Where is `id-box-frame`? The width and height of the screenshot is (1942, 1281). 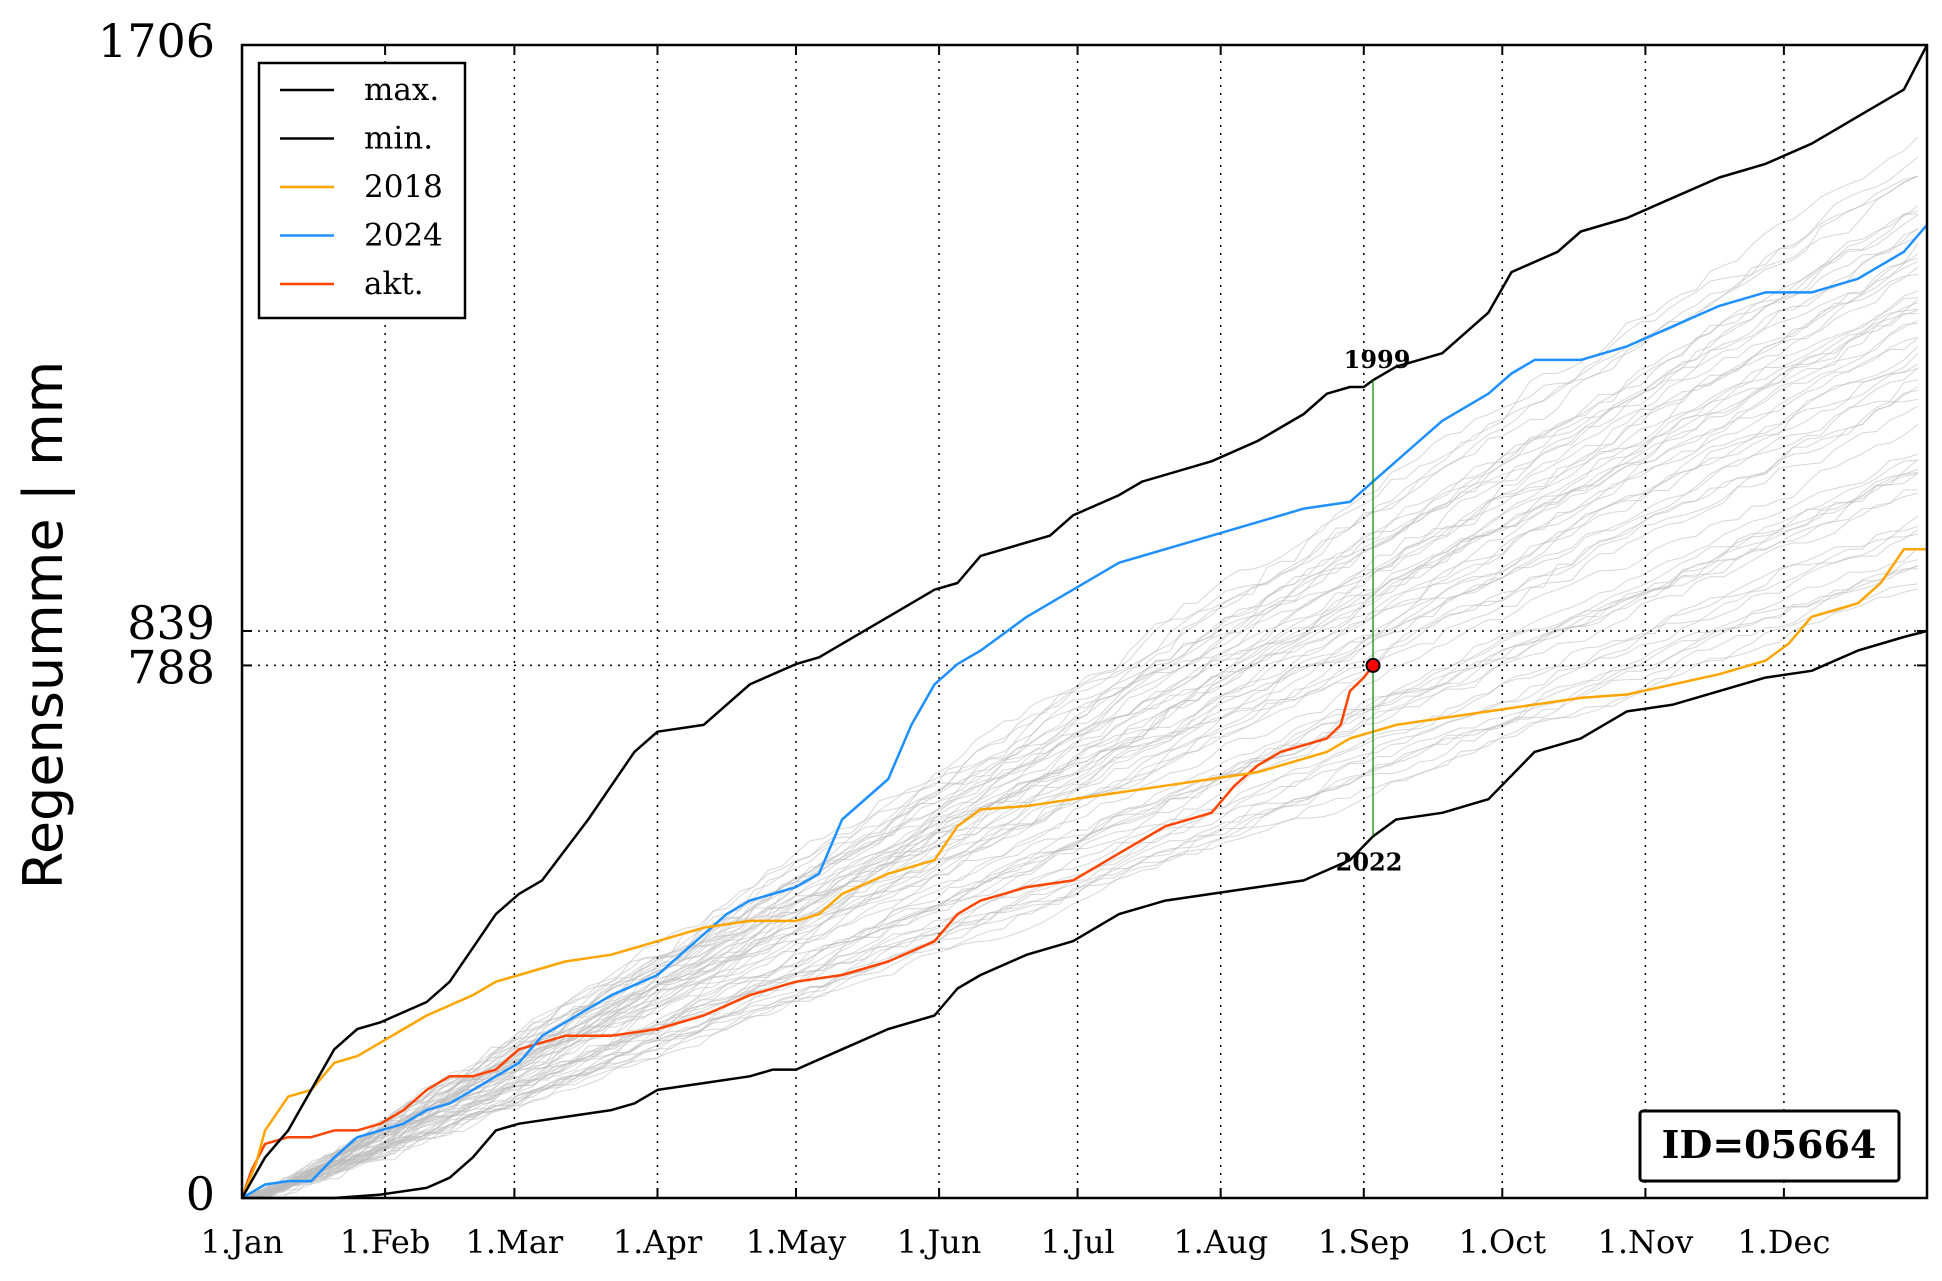 id-box-frame is located at coordinates (1769, 1146).